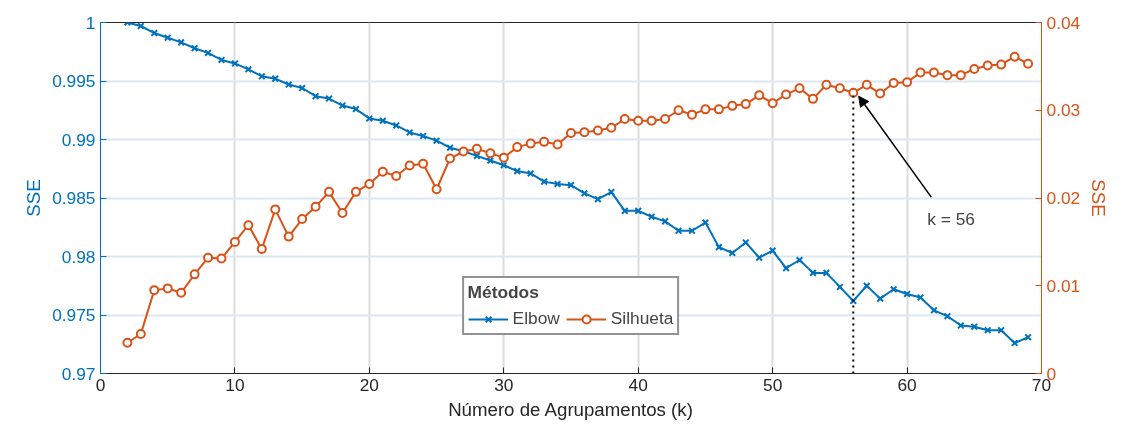  I want to click on x-tick-label: 40, so click(638, 384).